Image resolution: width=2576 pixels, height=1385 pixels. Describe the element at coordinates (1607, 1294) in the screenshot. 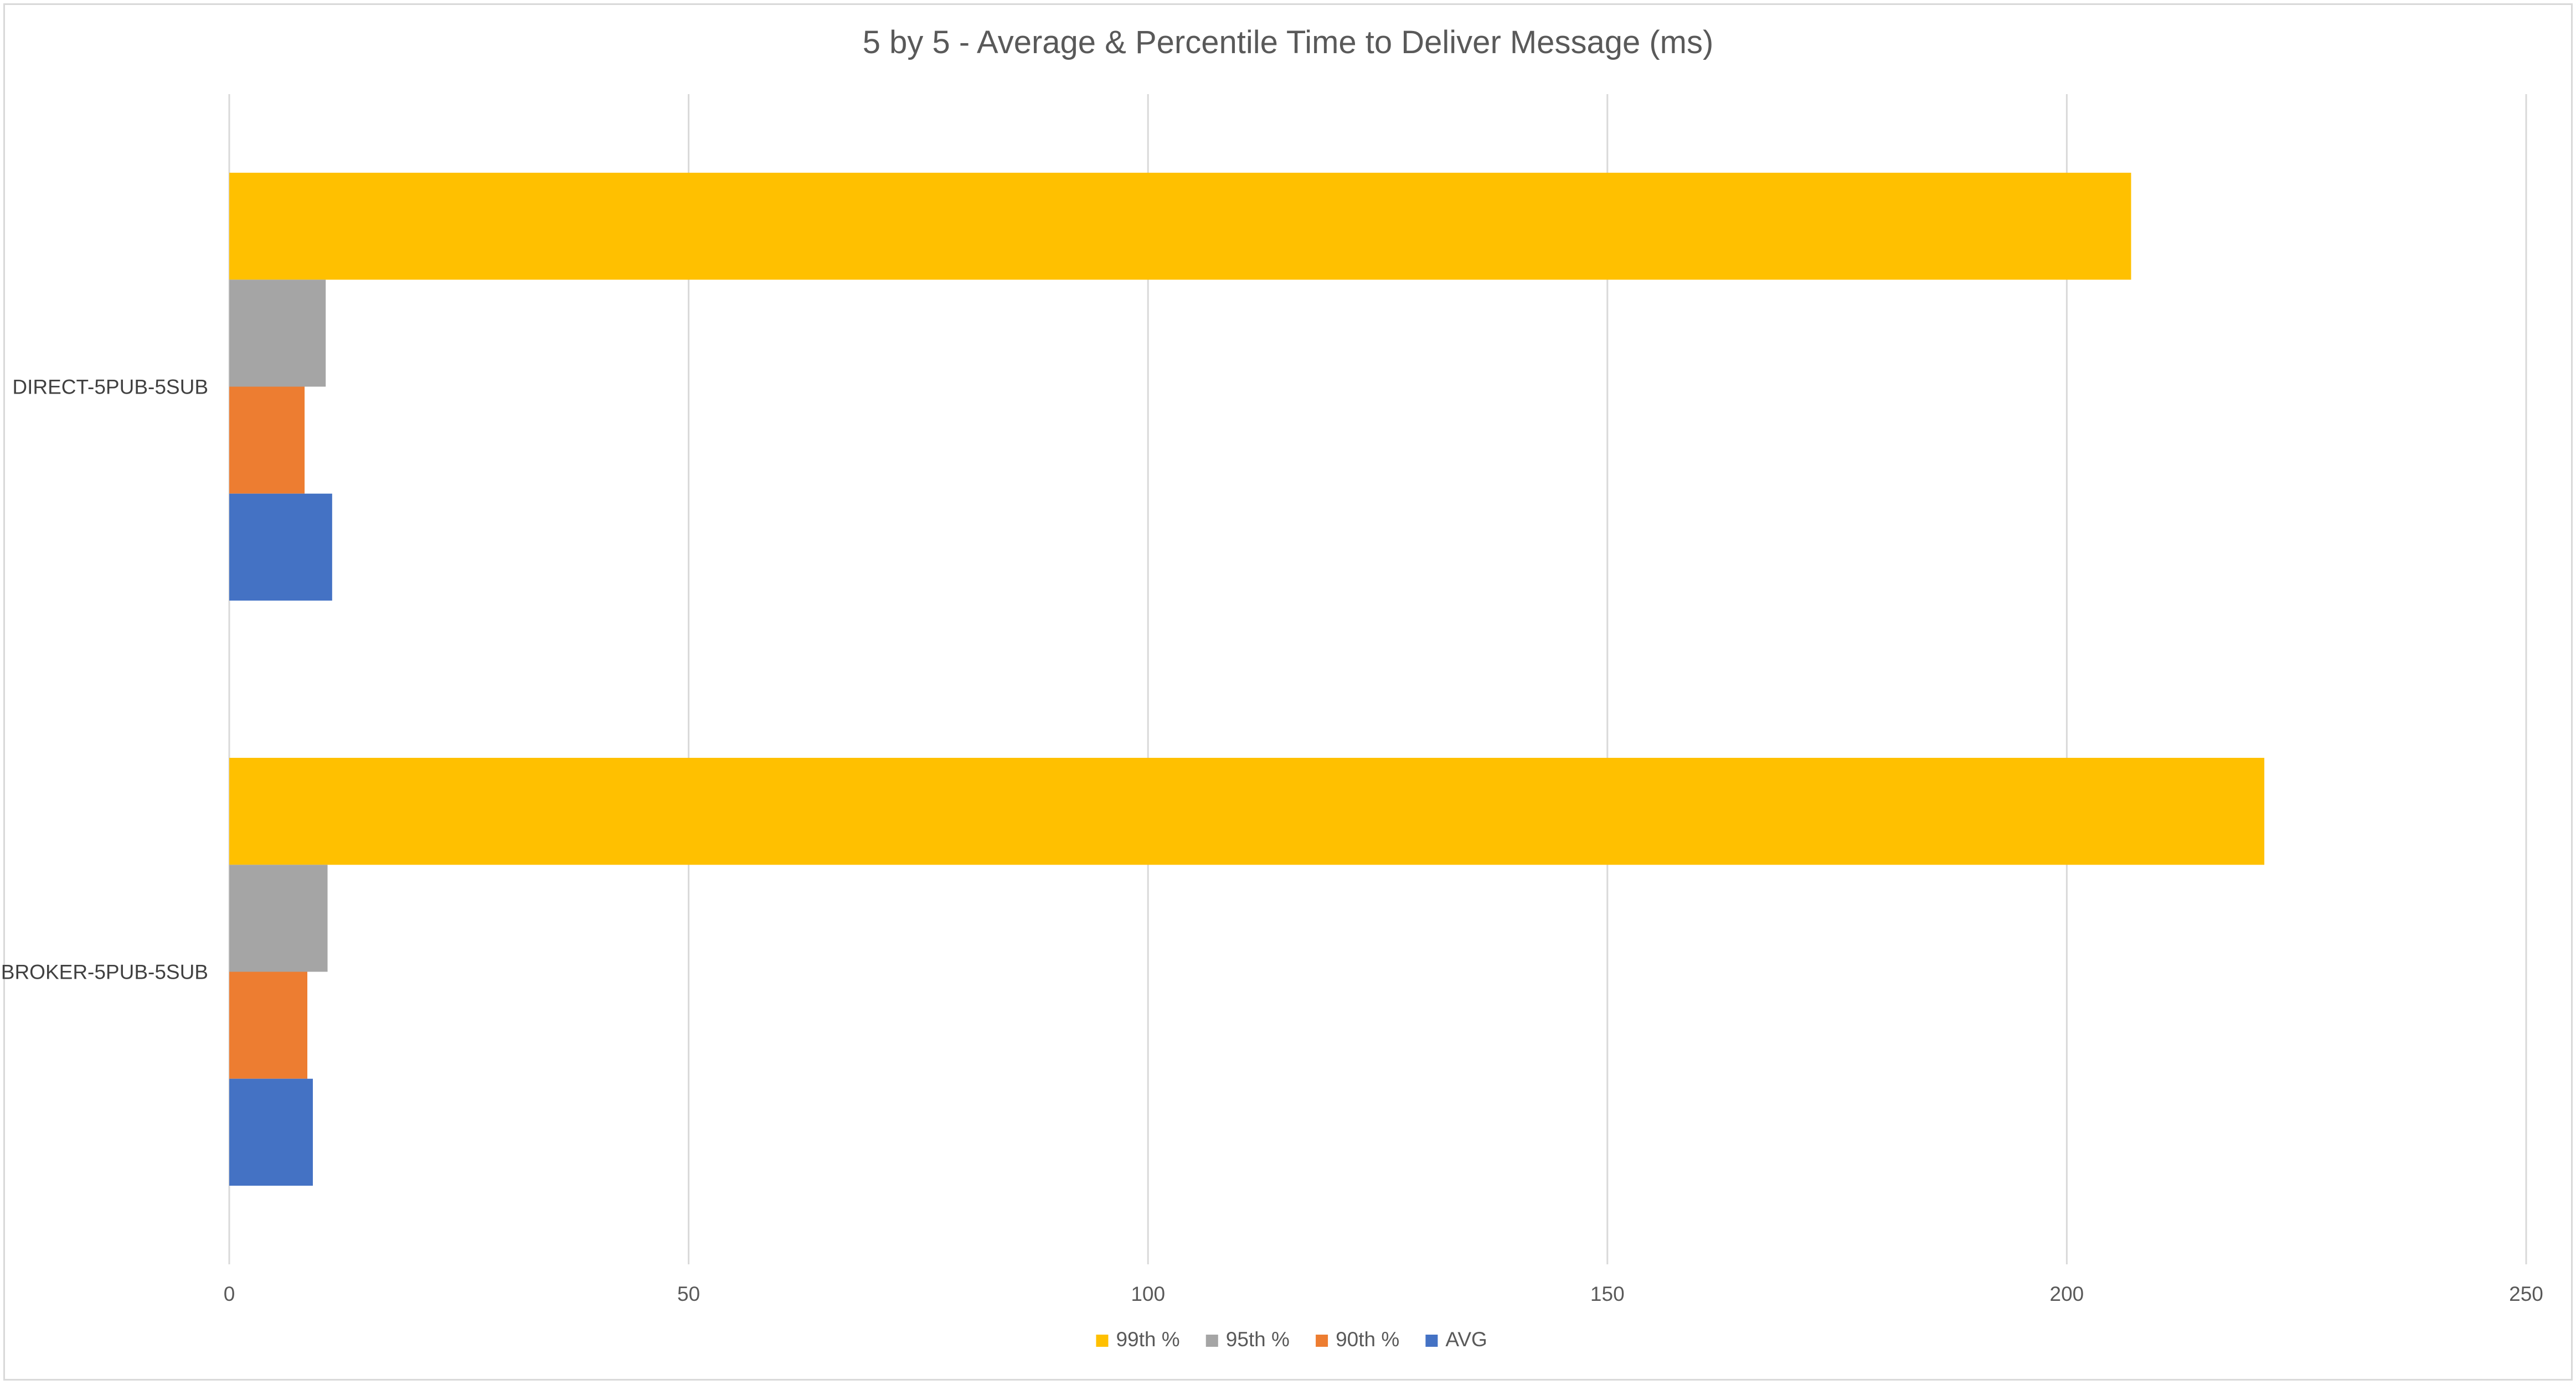

I see `x-tick-label: 150` at that location.